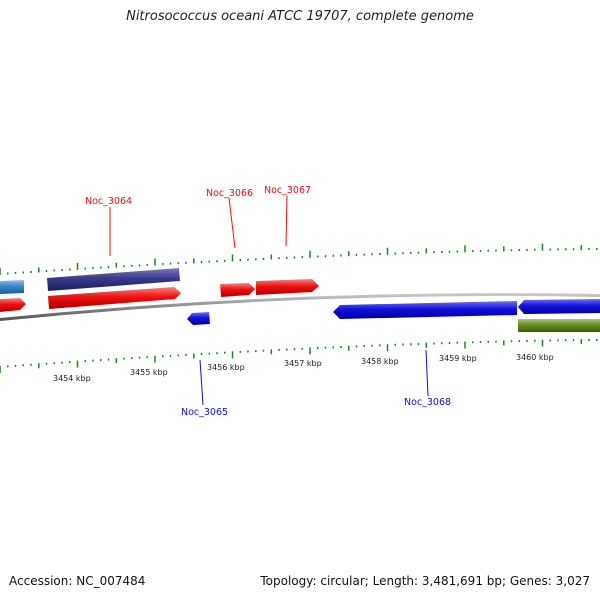 The width and height of the screenshot is (600, 600). Describe the element at coordinates (149, 372) in the screenshot. I see `scale-label-3455: 3455 kbp` at that location.